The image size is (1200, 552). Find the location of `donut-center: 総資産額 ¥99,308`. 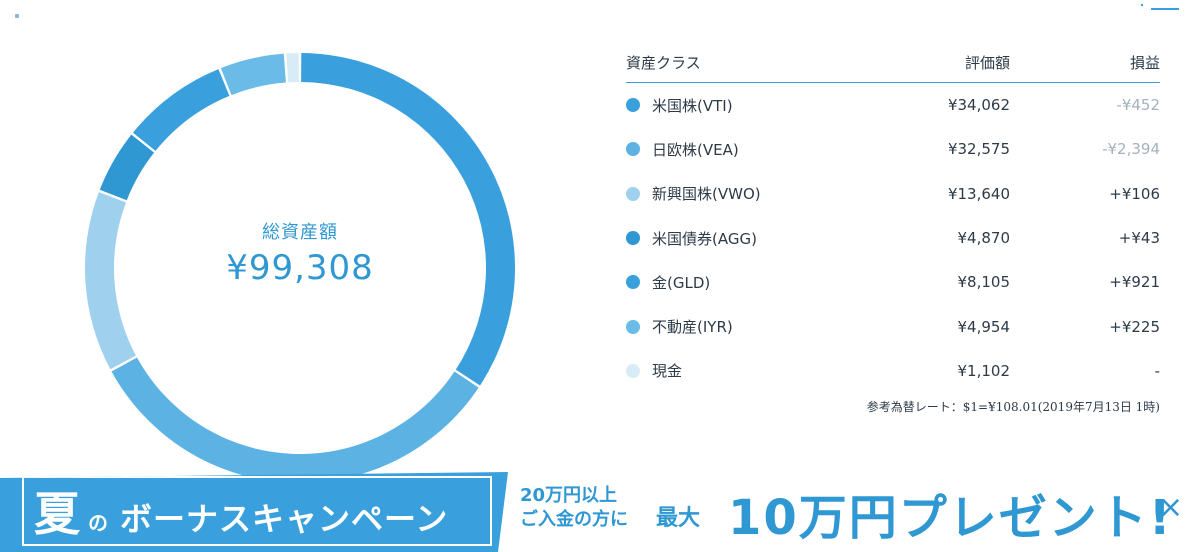

donut-center: 総資産額 ¥99,308 is located at coordinates (300, 253).